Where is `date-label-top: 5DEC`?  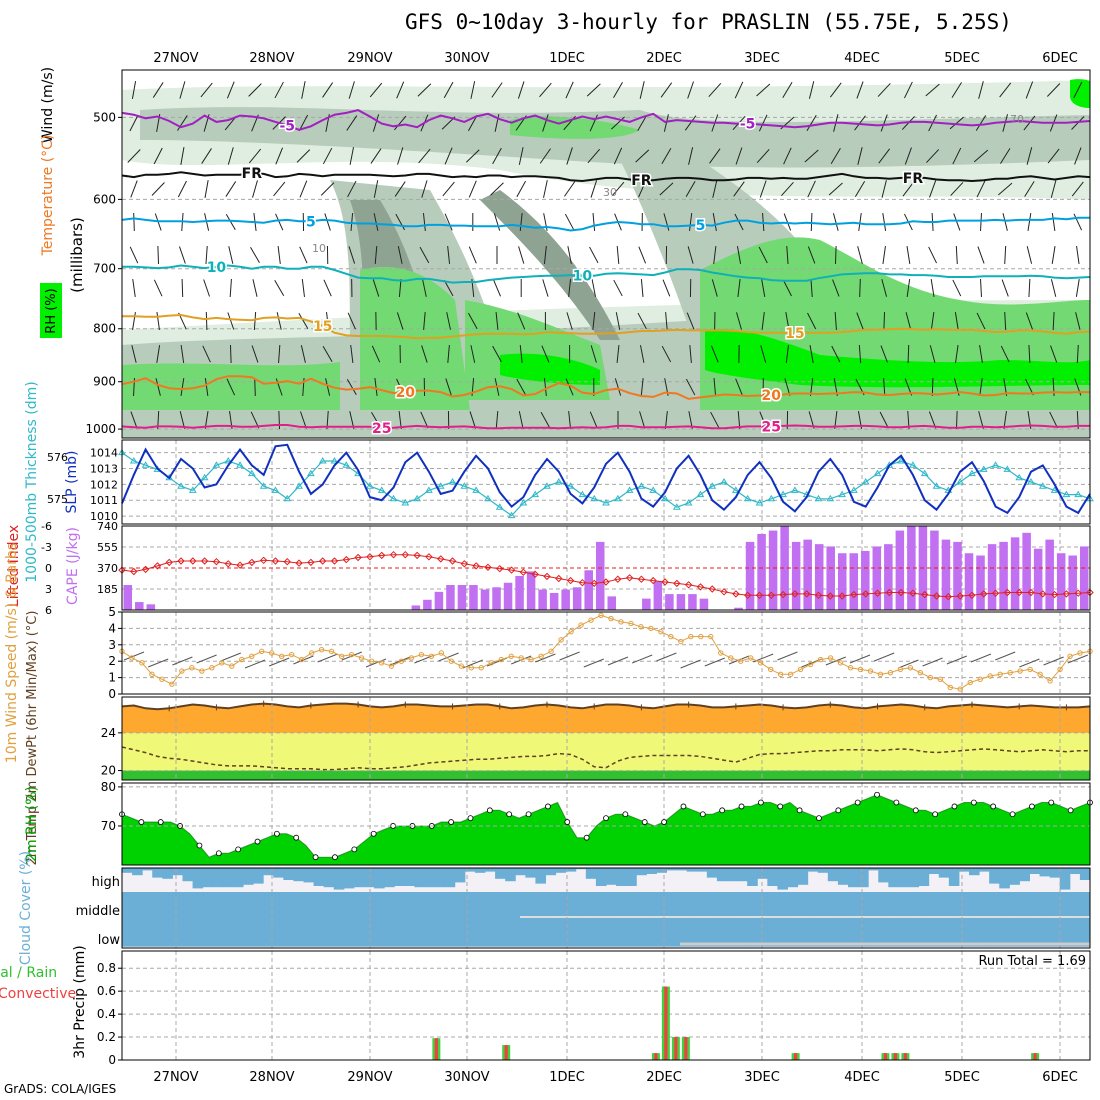
date-label-top: 5DEC is located at coordinates (962, 58).